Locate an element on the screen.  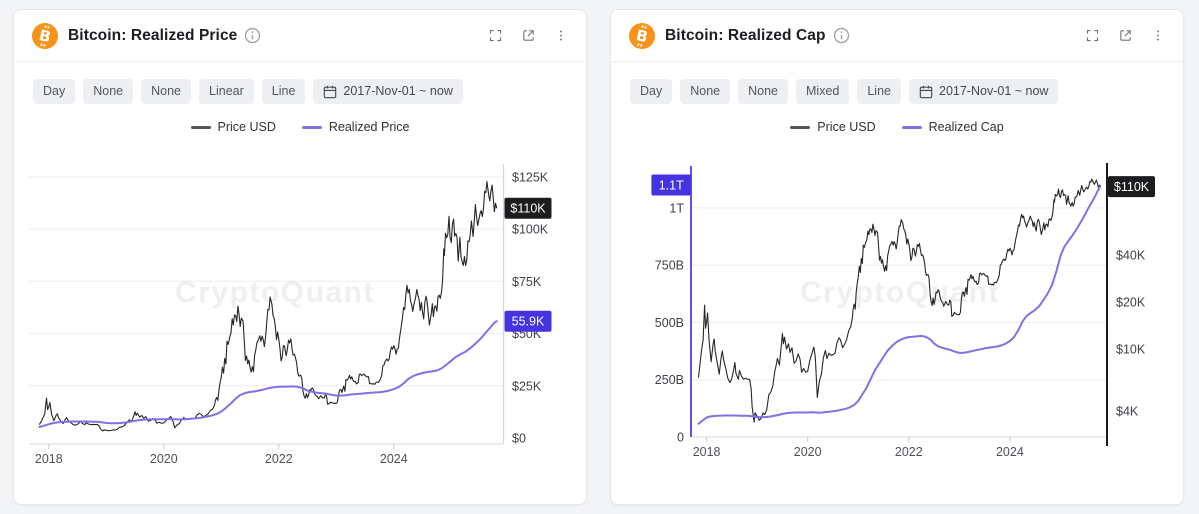
chart-legend: Price USD Realized Price is located at coordinates (300, 127).